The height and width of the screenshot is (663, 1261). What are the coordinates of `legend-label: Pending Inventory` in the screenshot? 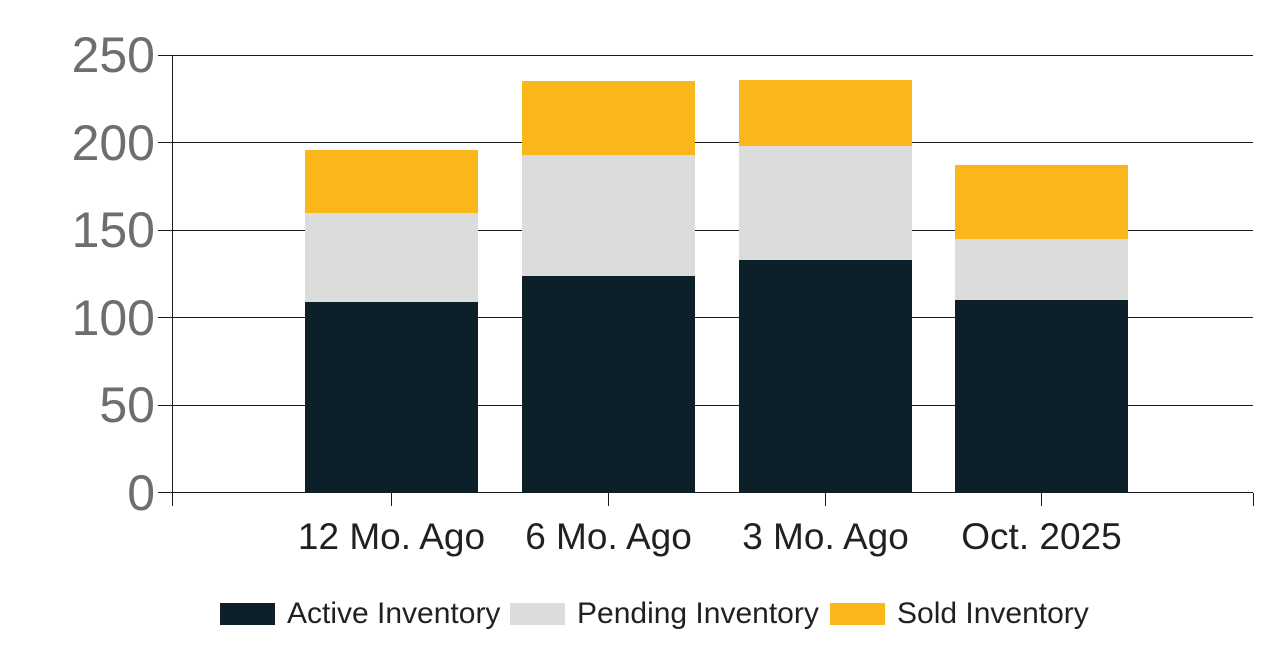 It's located at (698, 613).